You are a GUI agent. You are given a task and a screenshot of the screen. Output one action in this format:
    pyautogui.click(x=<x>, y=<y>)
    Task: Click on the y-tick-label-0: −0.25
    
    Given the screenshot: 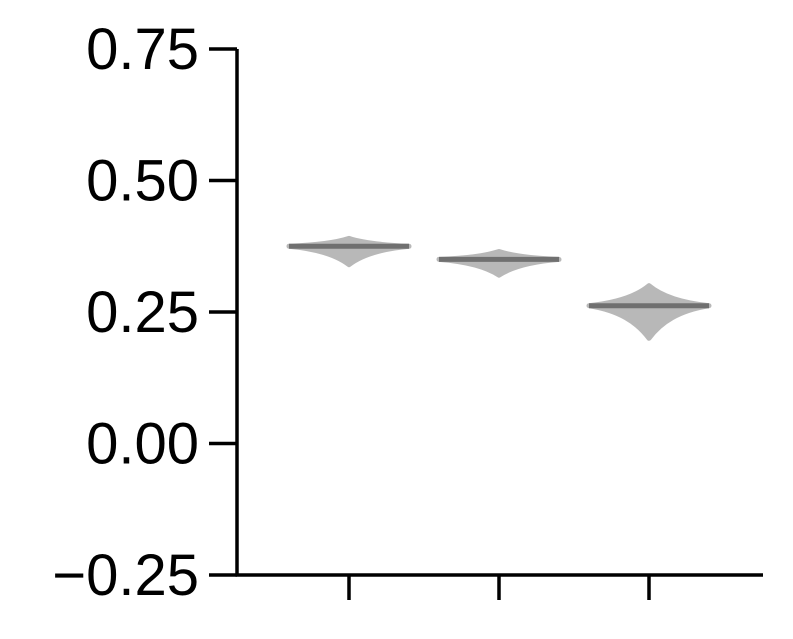 What is the action you would take?
    pyautogui.click(x=125, y=575)
    